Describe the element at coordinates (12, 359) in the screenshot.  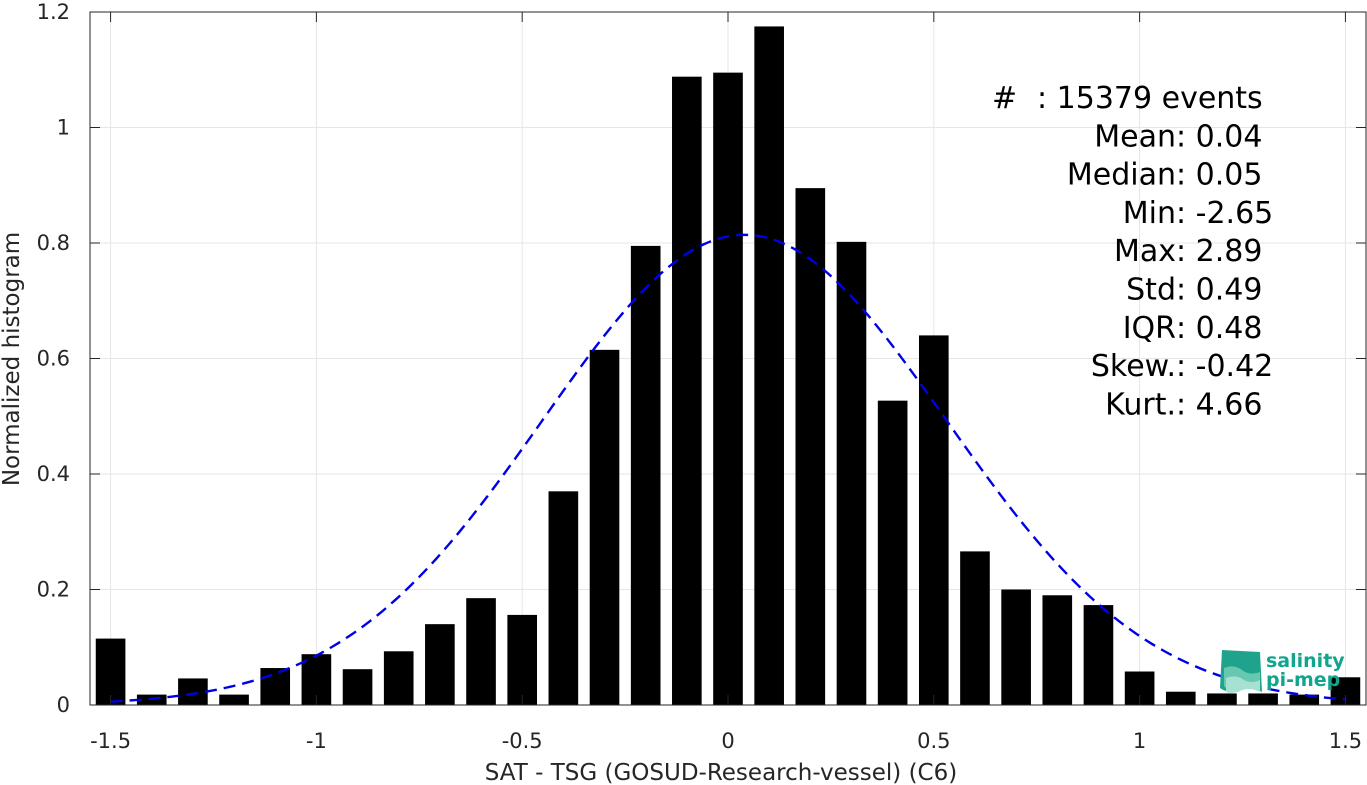
I see `y-axis-label: Normalized histogram` at that location.